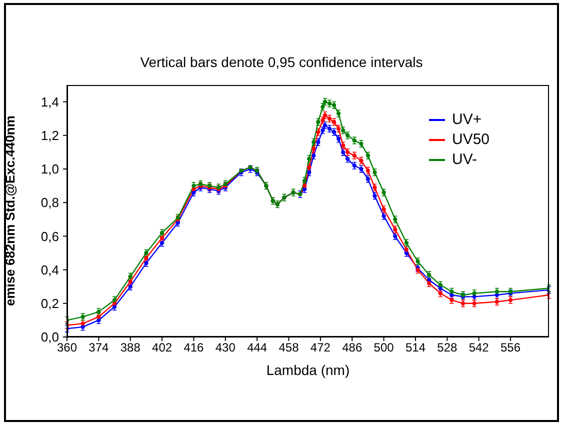  Describe the element at coordinates (49, 304) in the screenshot. I see `y-tick-label: 0,2` at that location.